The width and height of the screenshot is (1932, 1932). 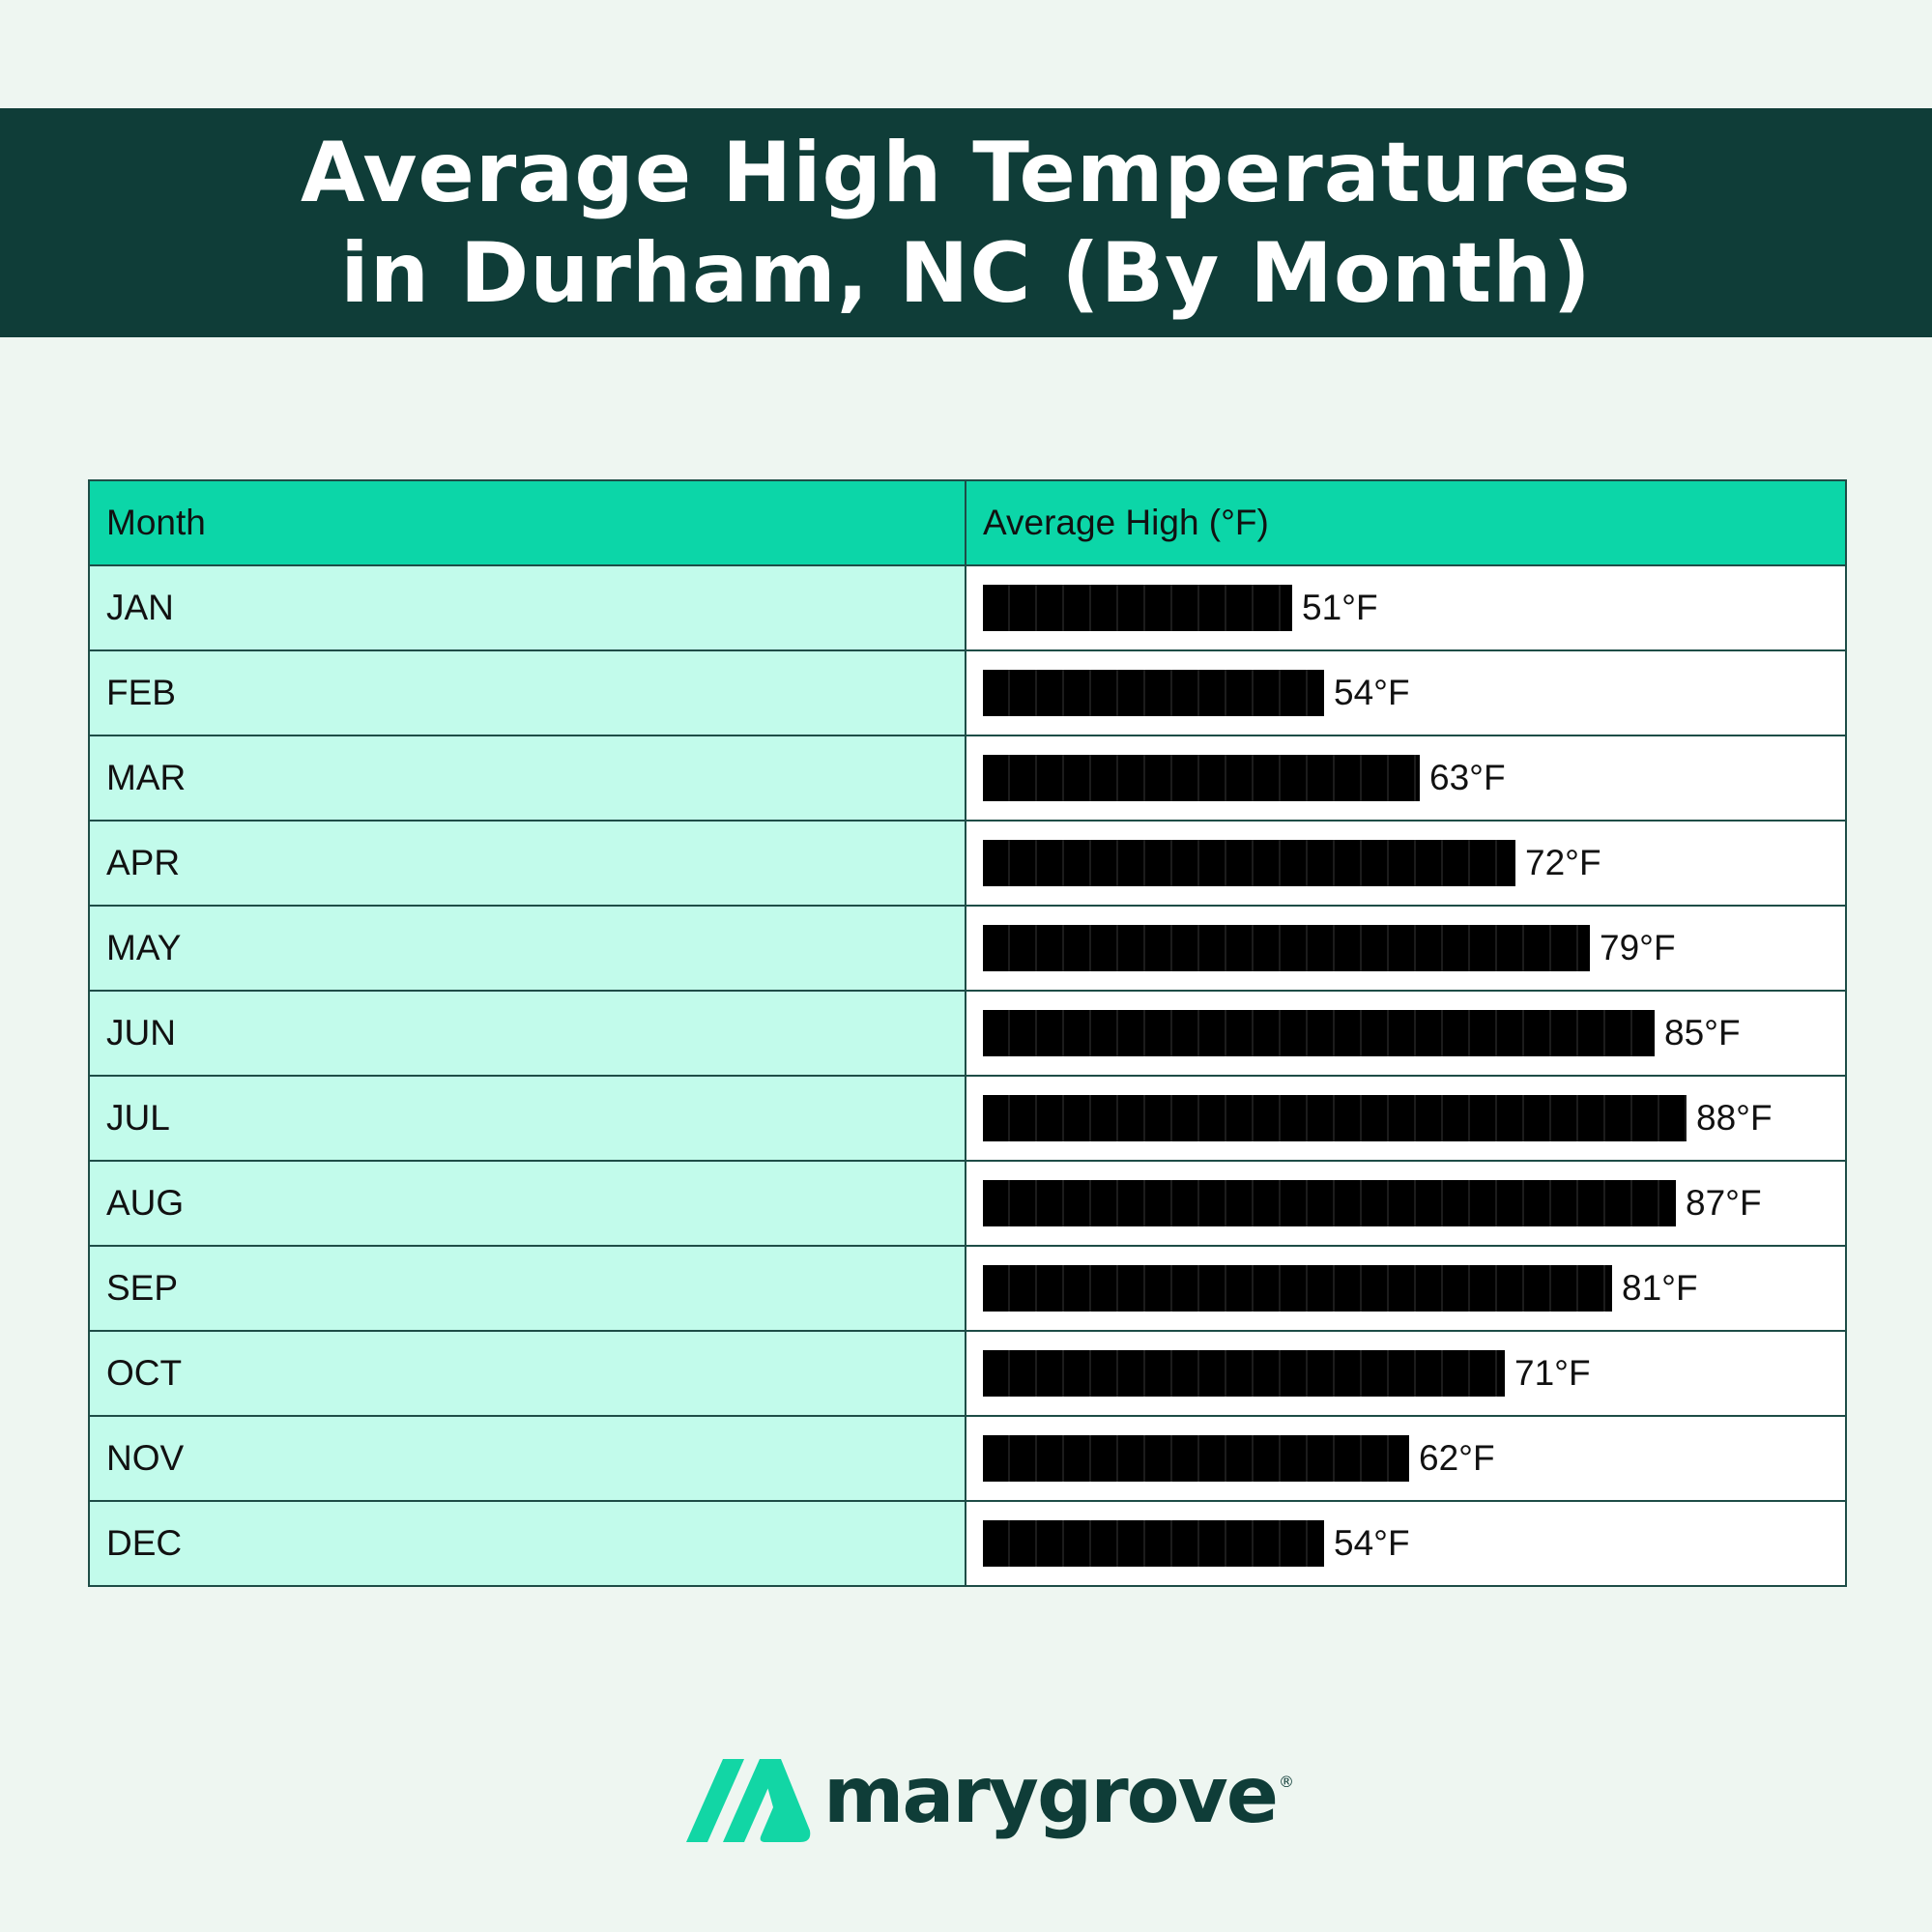 What do you see at coordinates (1467, 777) in the screenshot?
I see `temperature-value-label: 63°F` at bounding box center [1467, 777].